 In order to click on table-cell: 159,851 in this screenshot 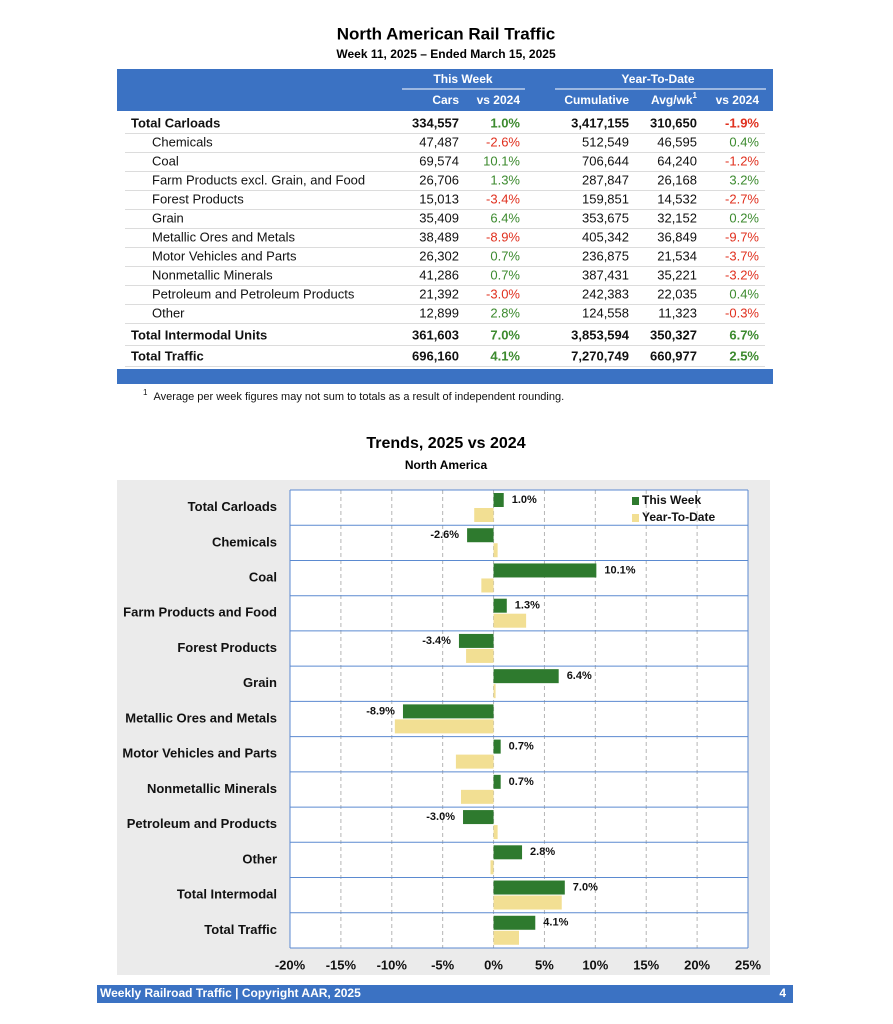, I will do `click(605, 198)`.